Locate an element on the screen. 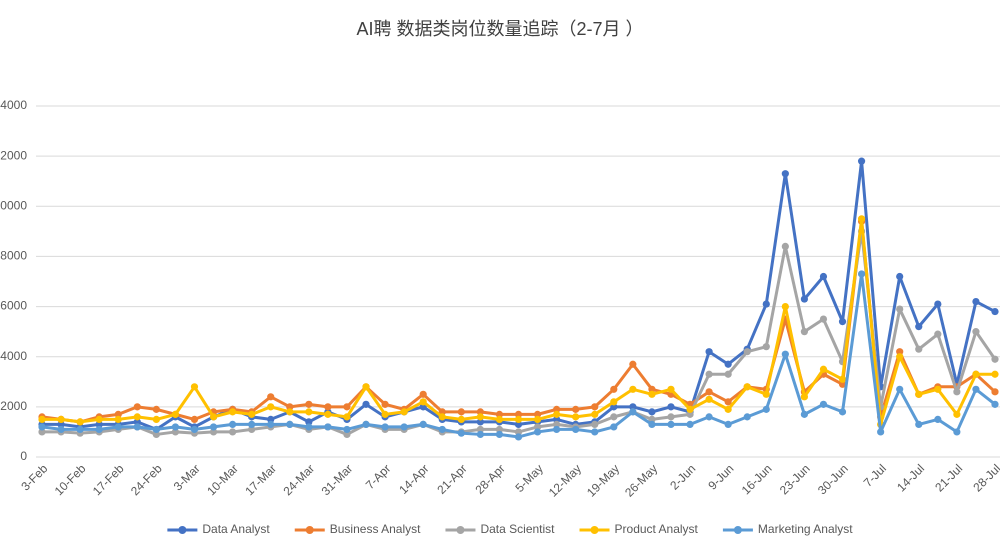  x-tick-label: 10-Mar is located at coordinates (222, 479).